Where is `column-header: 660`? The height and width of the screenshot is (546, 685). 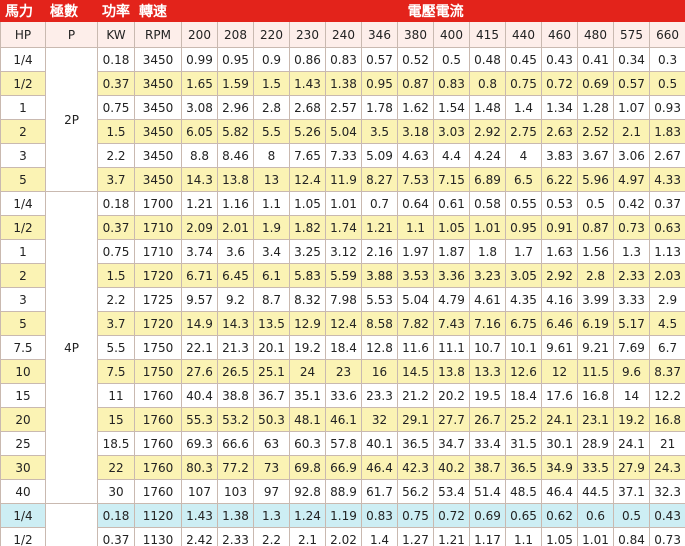
column-header: 660 is located at coordinates (666, 34).